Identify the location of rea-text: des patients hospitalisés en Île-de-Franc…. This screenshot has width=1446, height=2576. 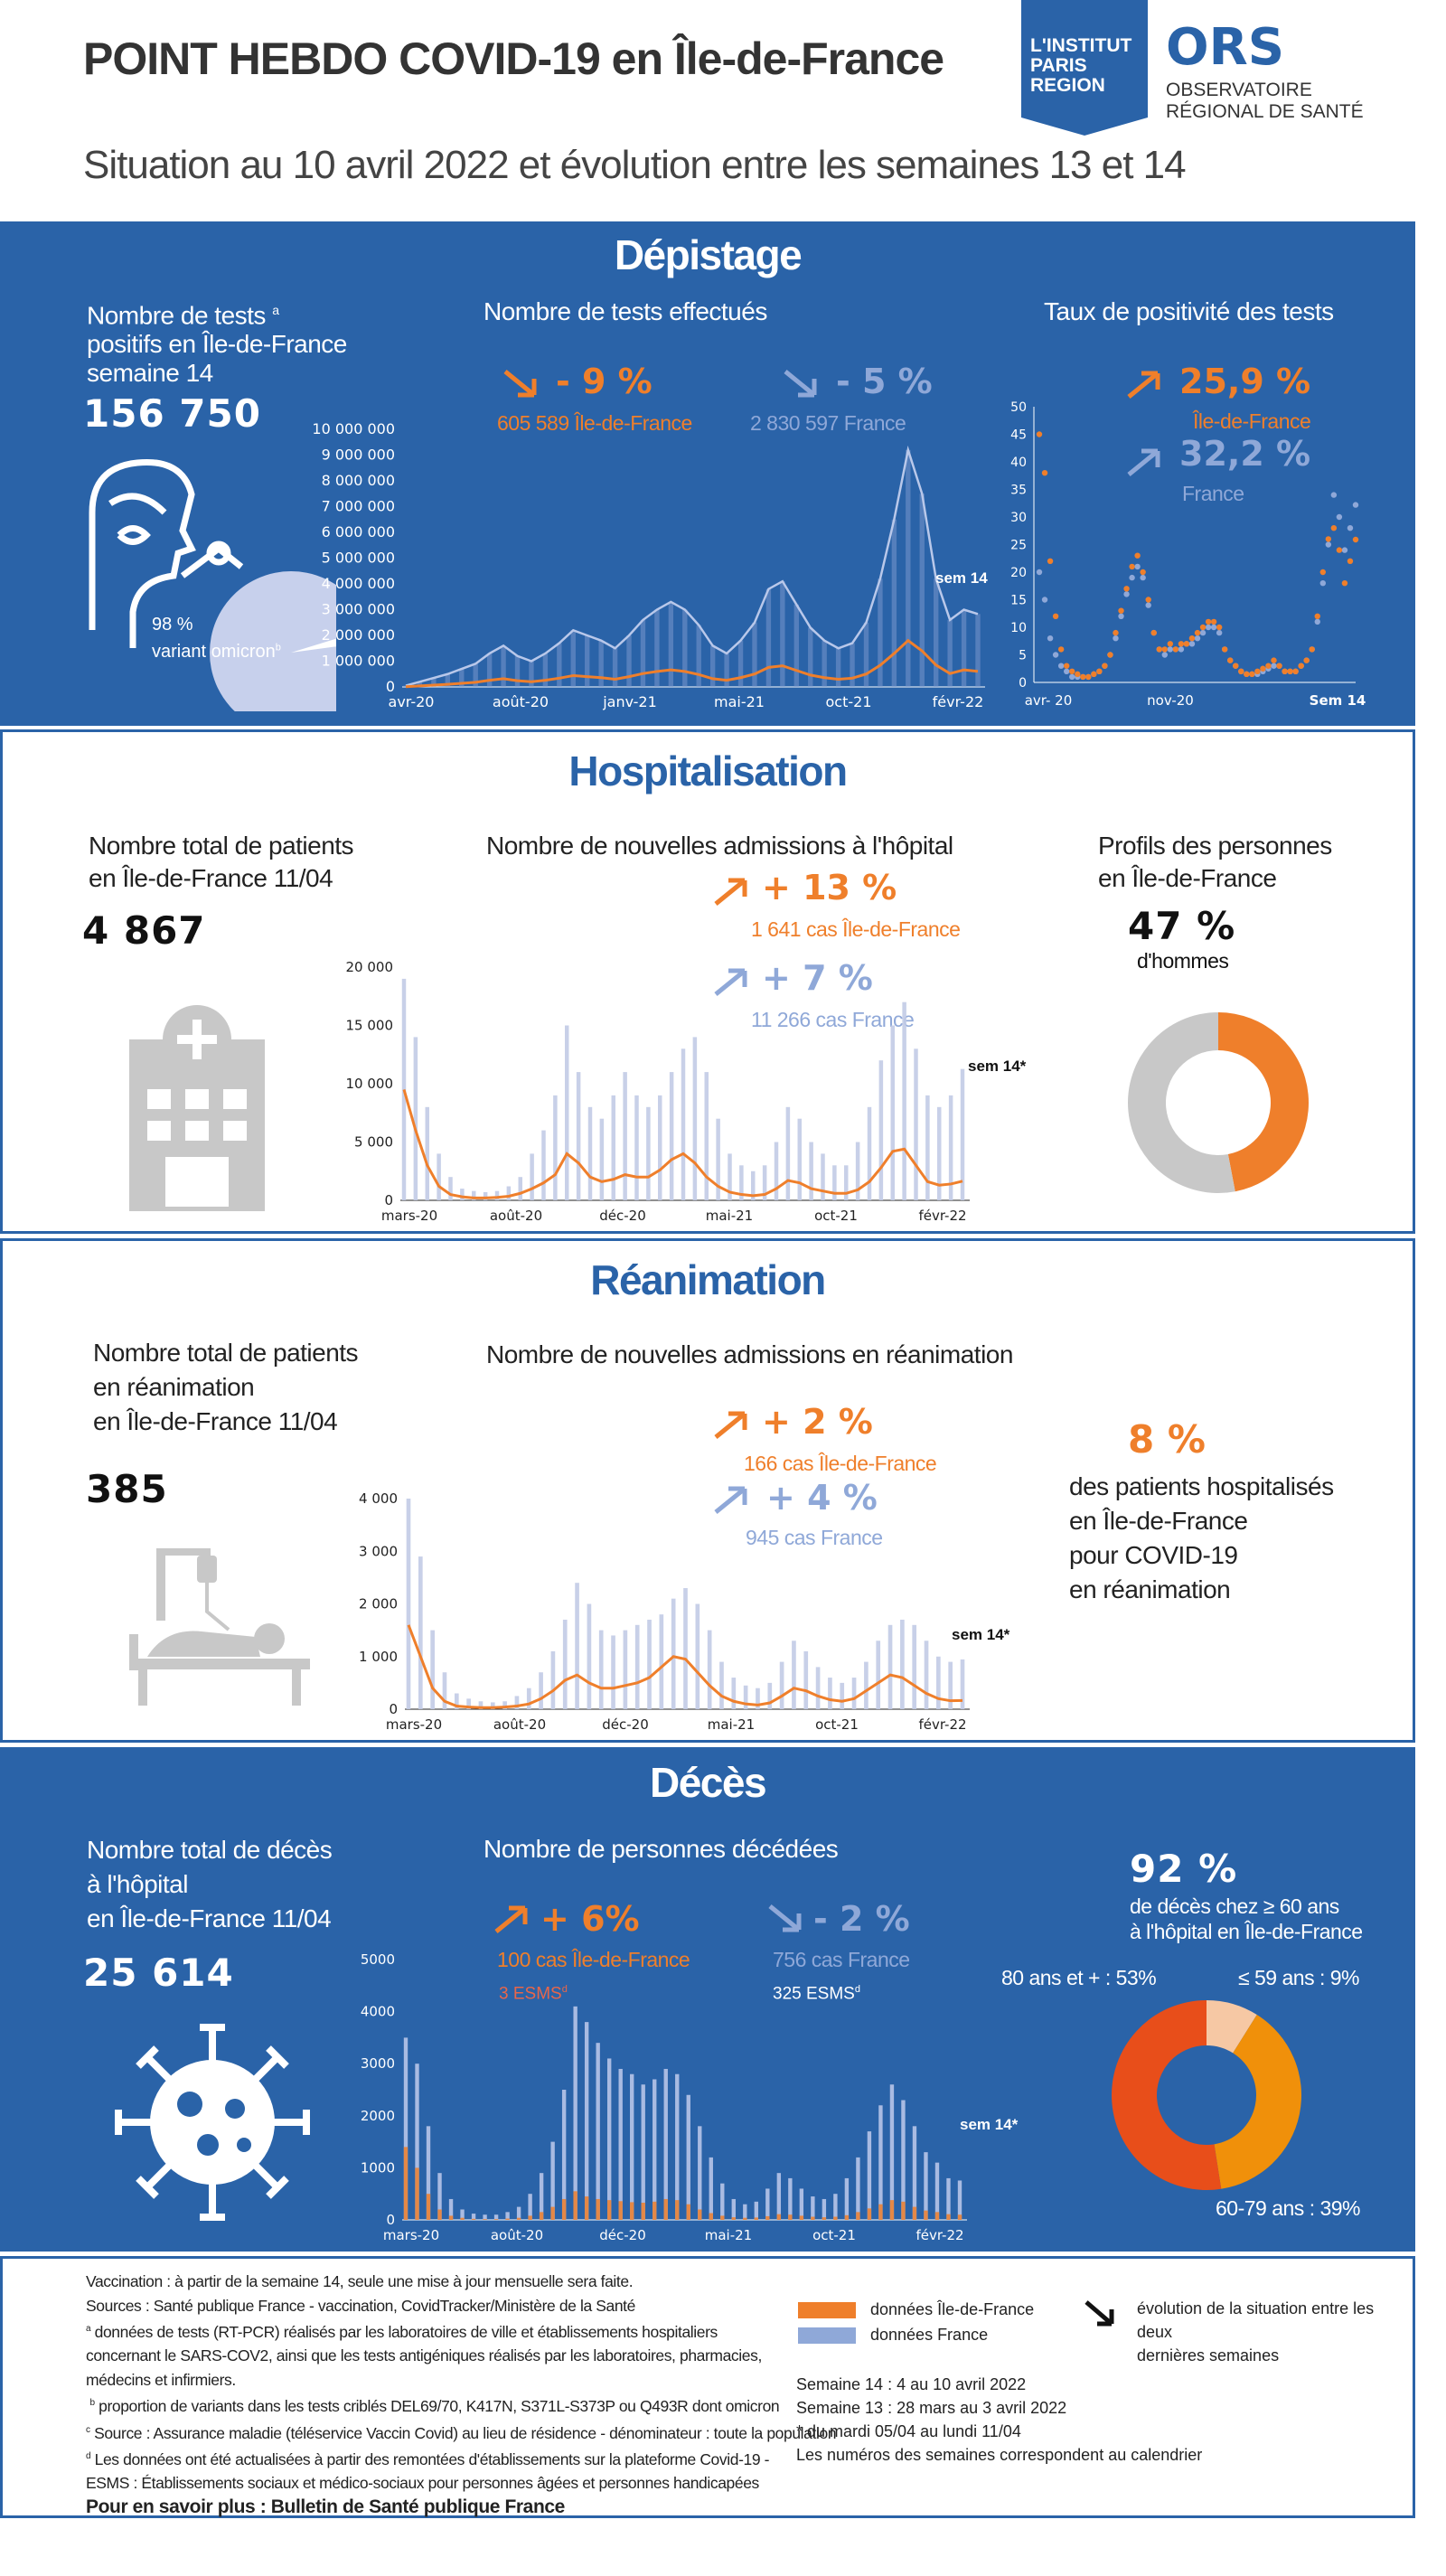
(1202, 1537).